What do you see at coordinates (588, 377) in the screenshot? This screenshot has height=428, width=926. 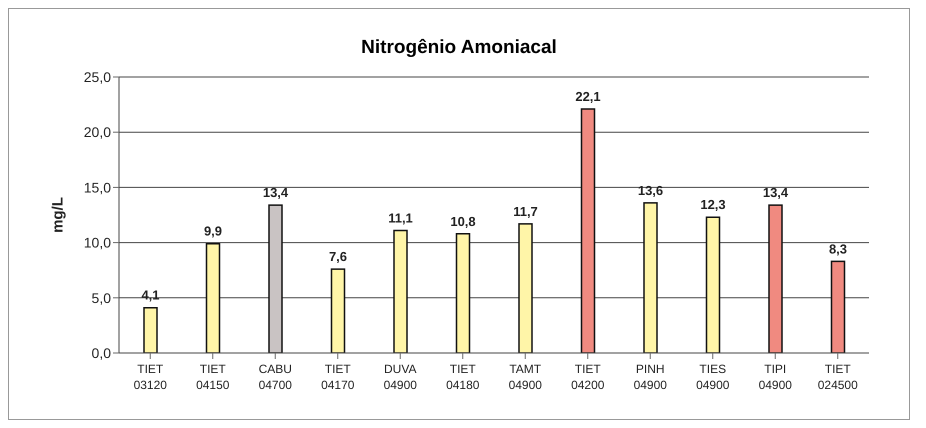 I see `x-tick-label: TIET 04200` at bounding box center [588, 377].